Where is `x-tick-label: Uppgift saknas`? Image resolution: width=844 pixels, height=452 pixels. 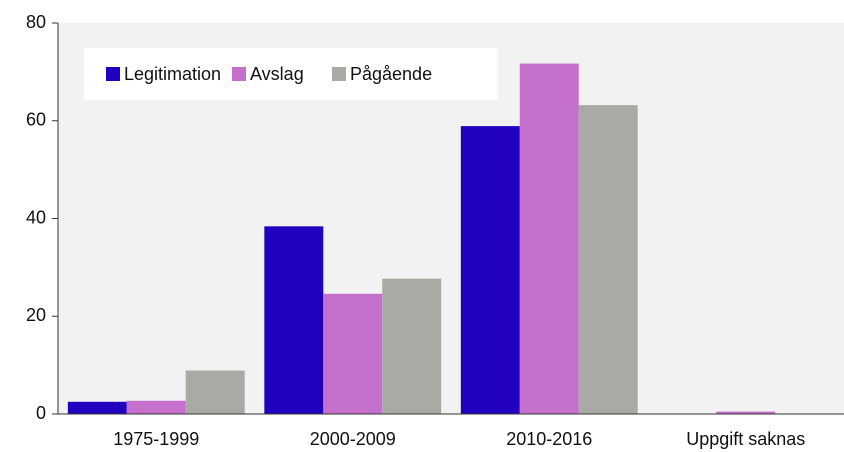
x-tick-label: Uppgift saknas is located at coordinates (745, 439).